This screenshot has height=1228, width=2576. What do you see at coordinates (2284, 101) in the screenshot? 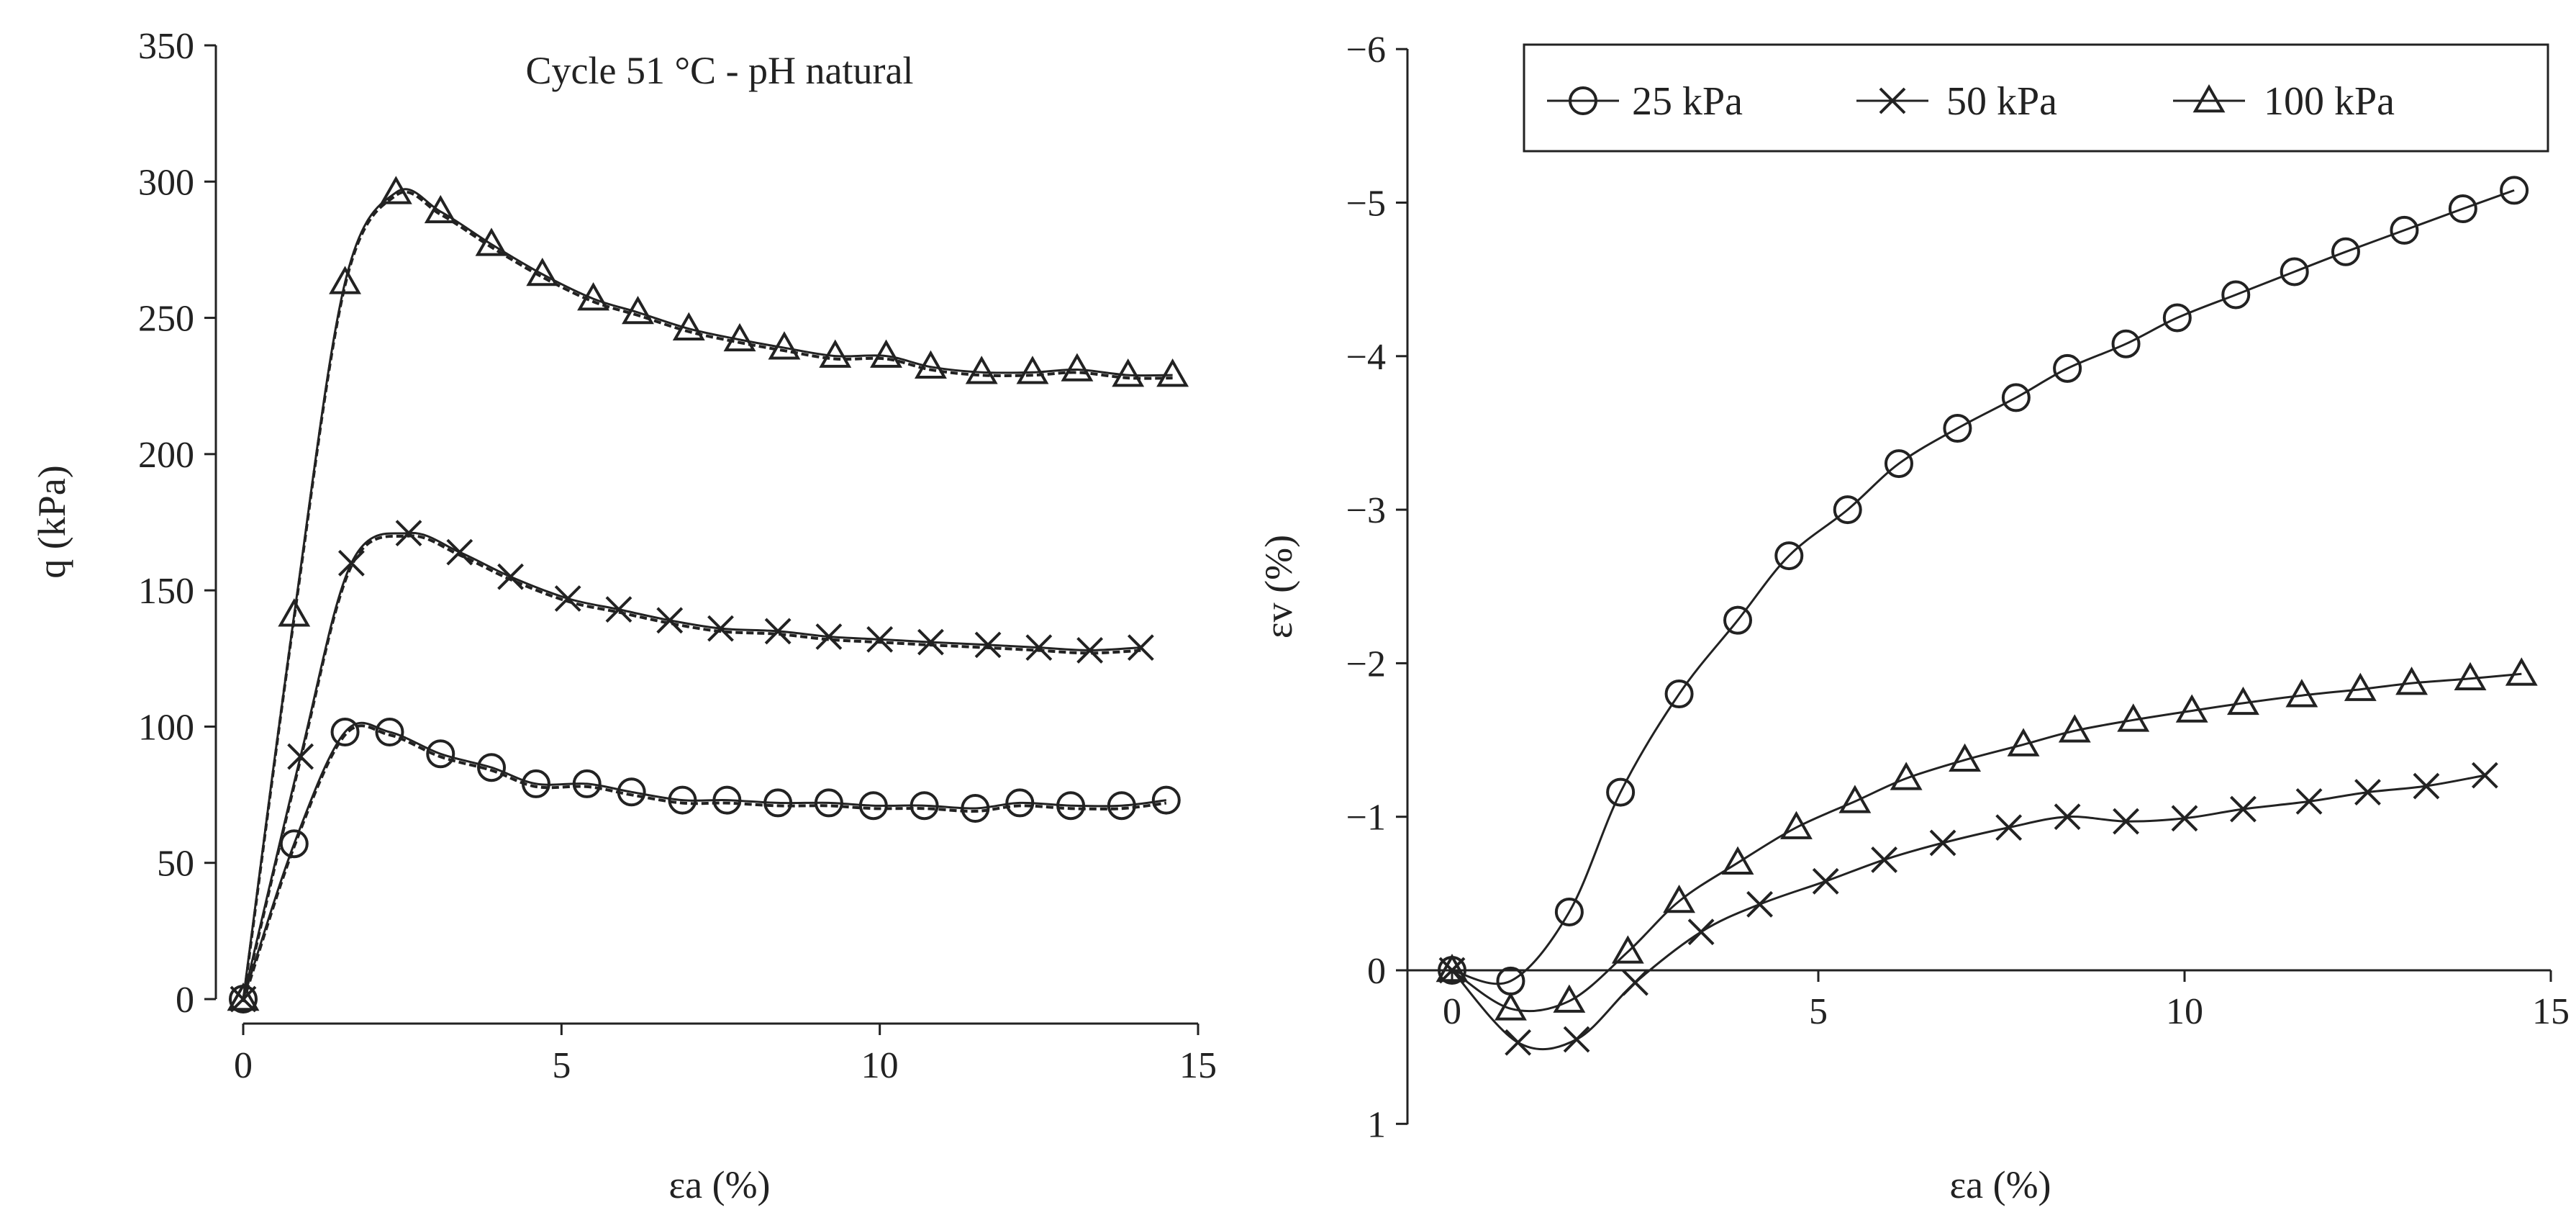
I see `legend-item-2: 100 kPa` at bounding box center [2284, 101].